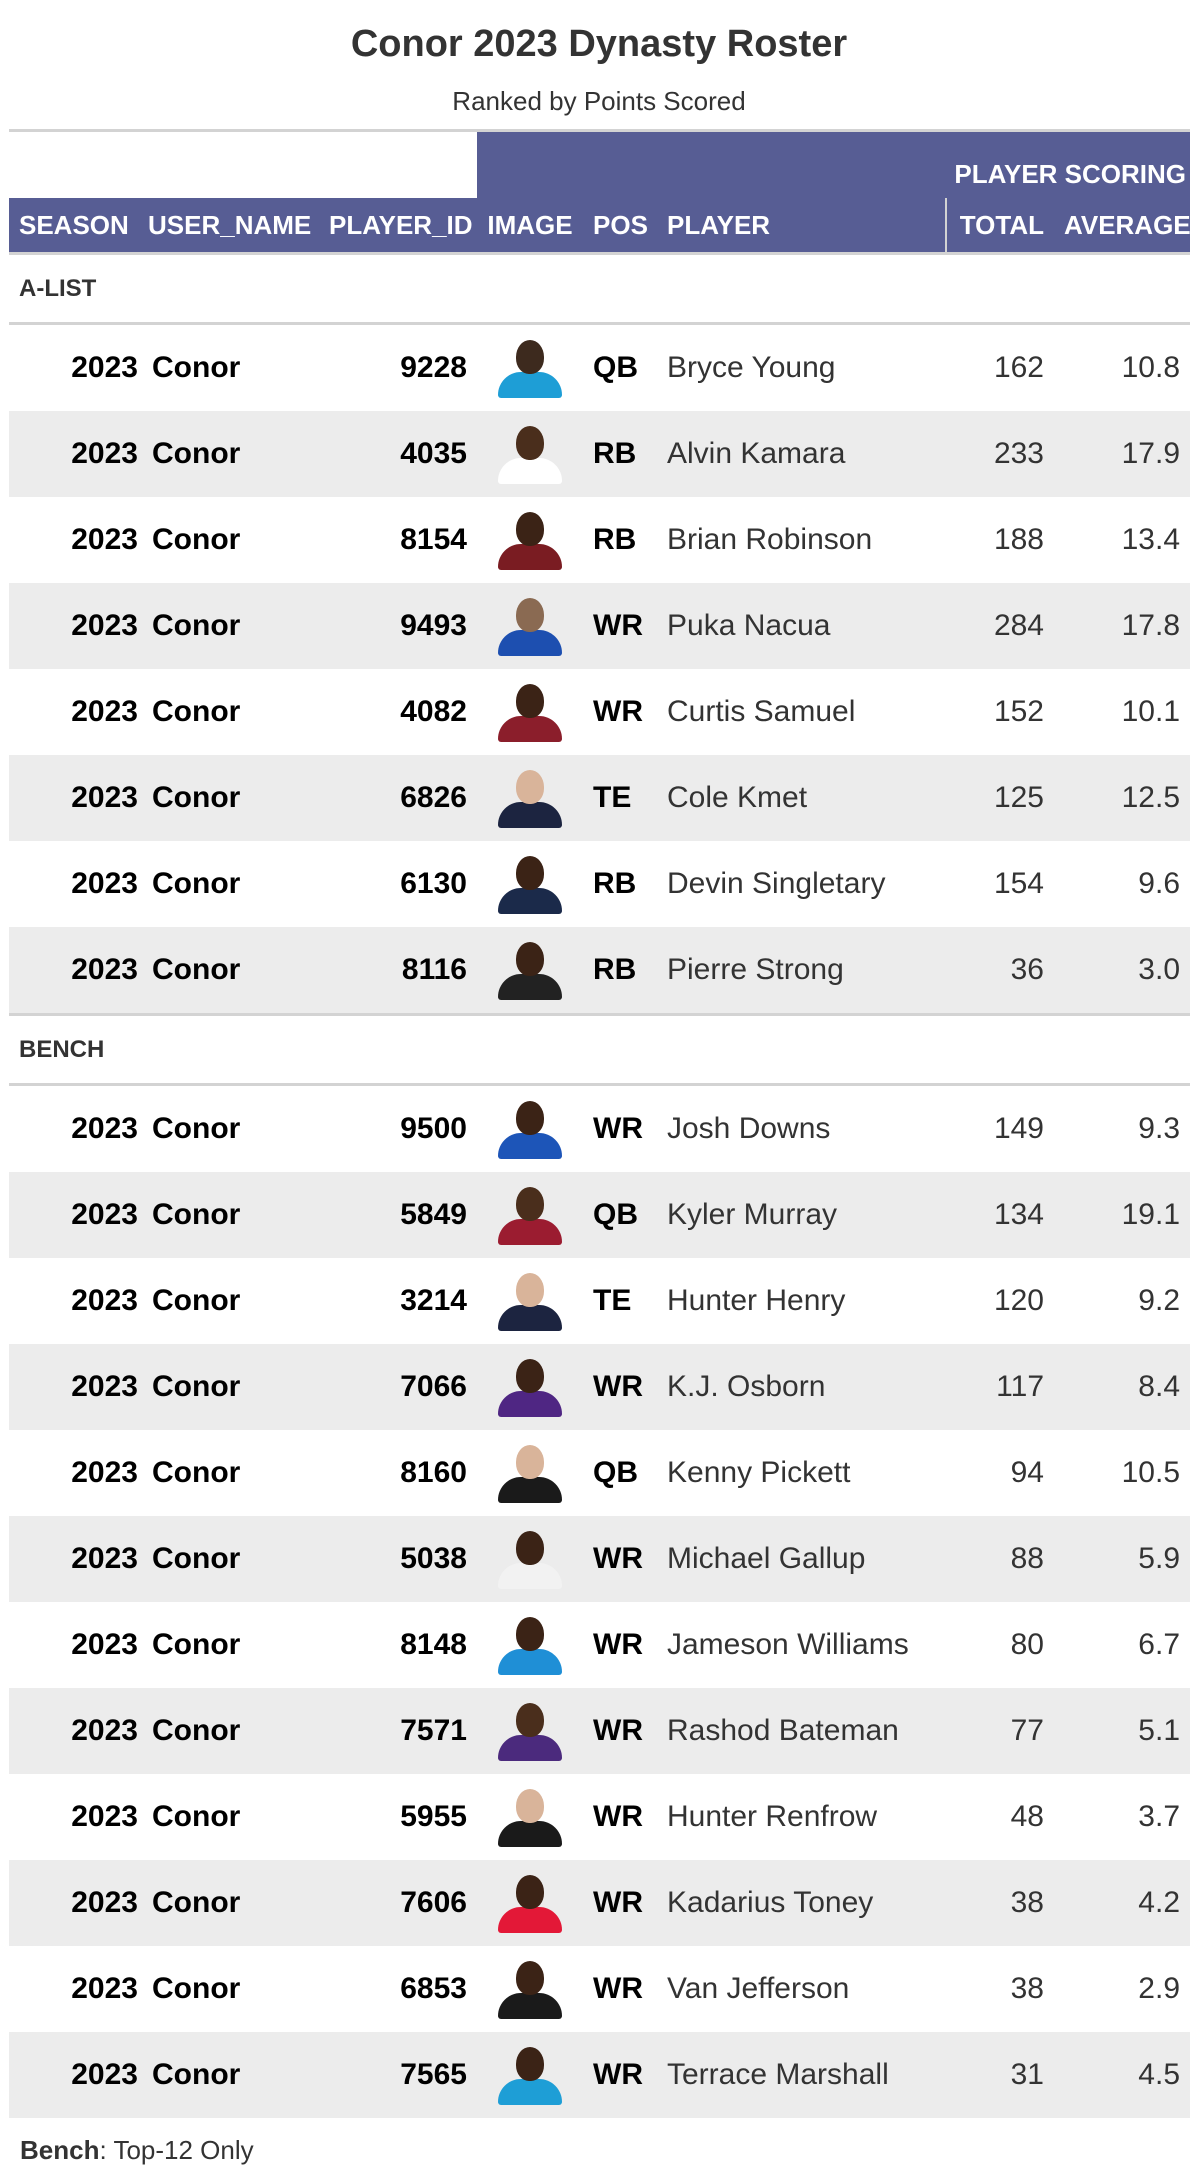  Describe the element at coordinates (599, 1817) in the screenshot. I see `table-row: 2023 Conor 5955 WR Hunter Renfrow 48 3.7` at that location.